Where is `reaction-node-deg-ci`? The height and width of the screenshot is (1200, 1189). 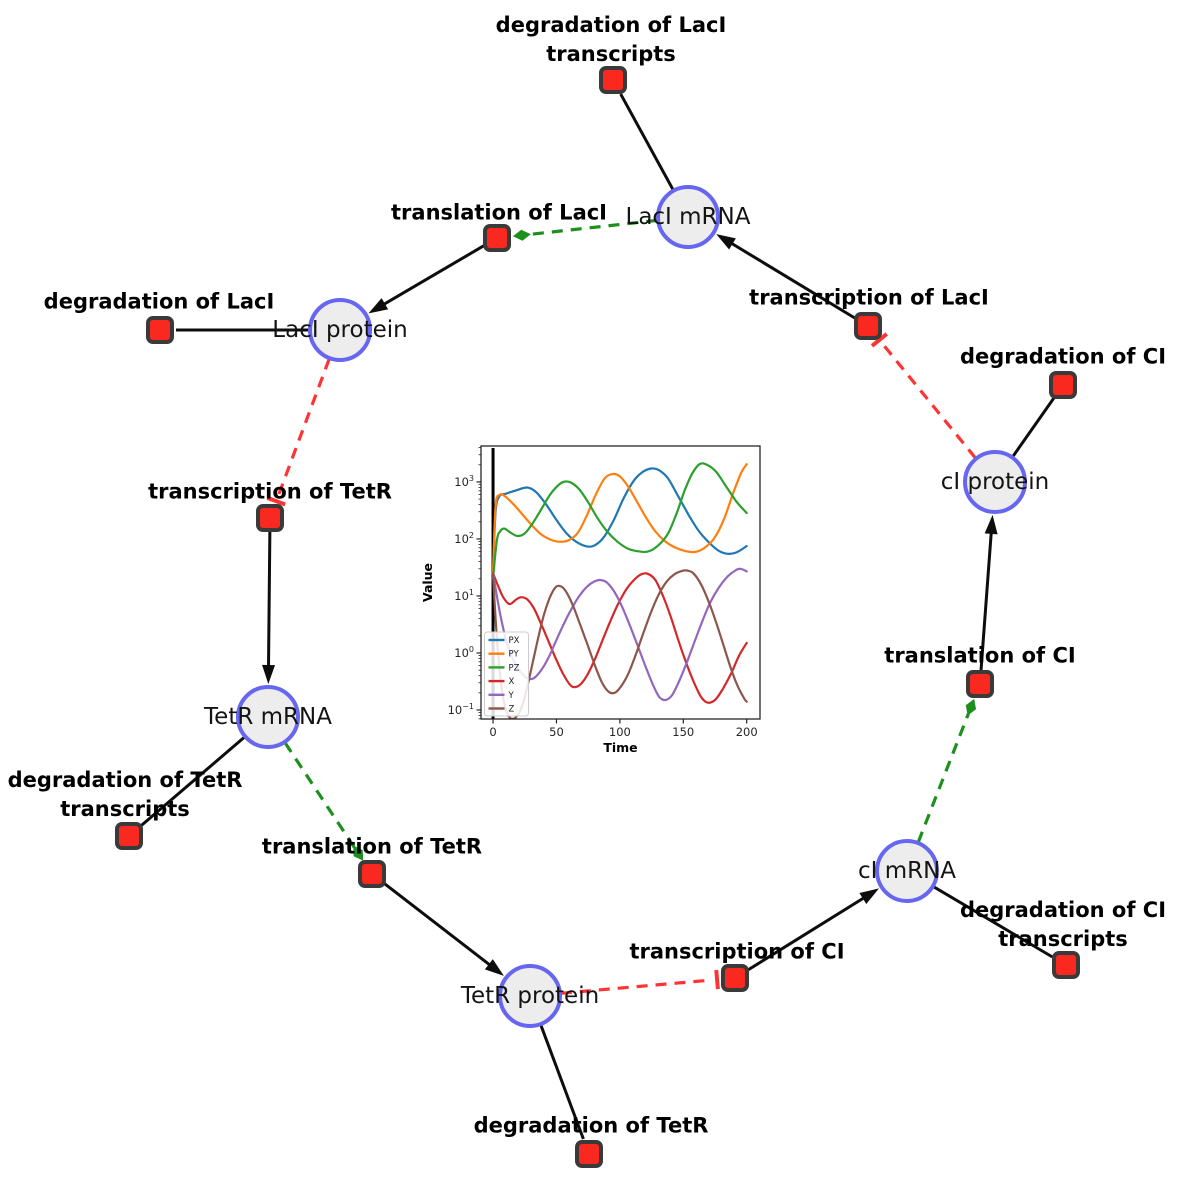
reaction-node-deg-ci is located at coordinates (1063, 385).